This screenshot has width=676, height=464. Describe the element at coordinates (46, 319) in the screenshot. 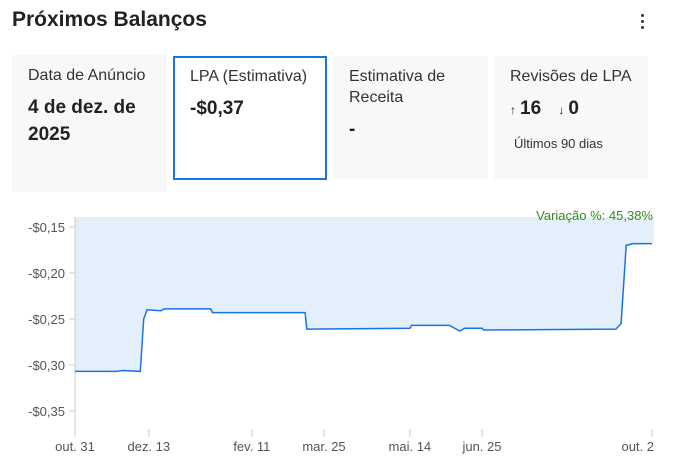

I see `y-tick-label: -$0,25` at that location.